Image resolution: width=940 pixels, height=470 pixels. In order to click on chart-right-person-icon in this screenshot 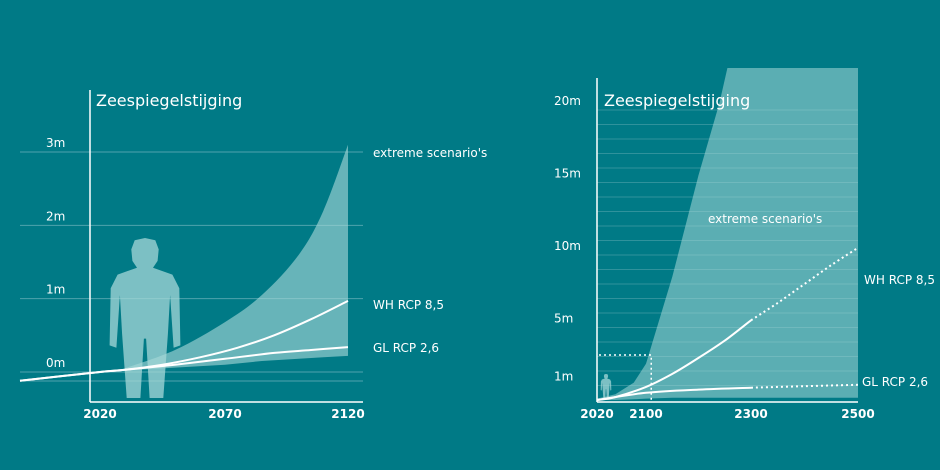, I will do `click(606, 386)`.